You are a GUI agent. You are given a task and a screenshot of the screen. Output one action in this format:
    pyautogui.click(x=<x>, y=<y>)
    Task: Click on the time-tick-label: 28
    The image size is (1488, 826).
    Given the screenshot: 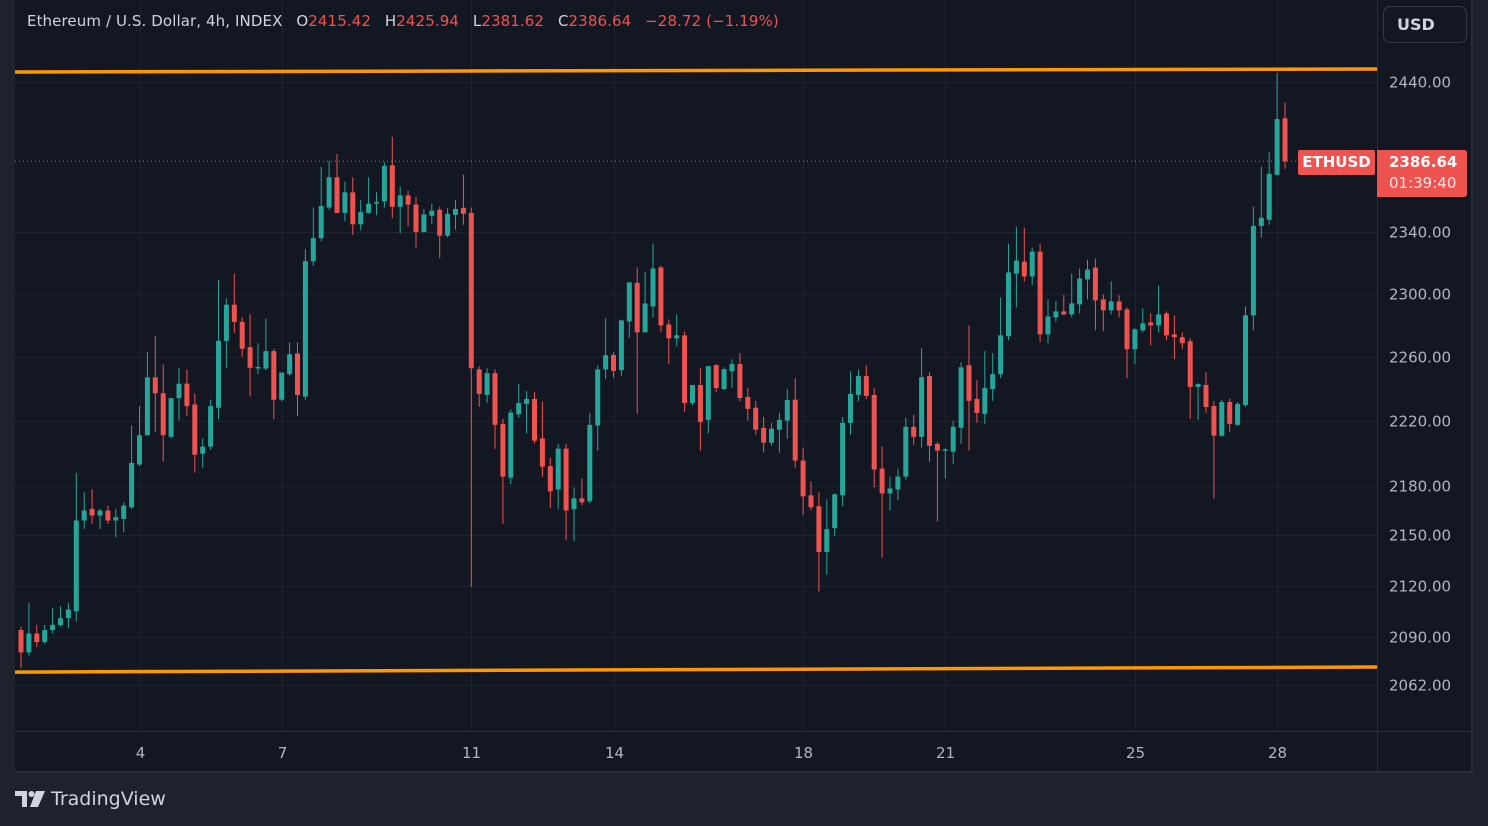 What is the action you would take?
    pyautogui.click(x=1277, y=753)
    